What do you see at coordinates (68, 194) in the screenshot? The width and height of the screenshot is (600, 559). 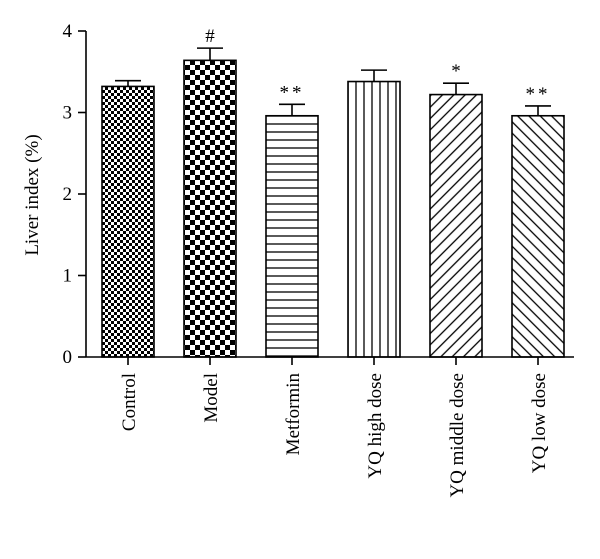 I see `y-tick-label-2: 2` at bounding box center [68, 194].